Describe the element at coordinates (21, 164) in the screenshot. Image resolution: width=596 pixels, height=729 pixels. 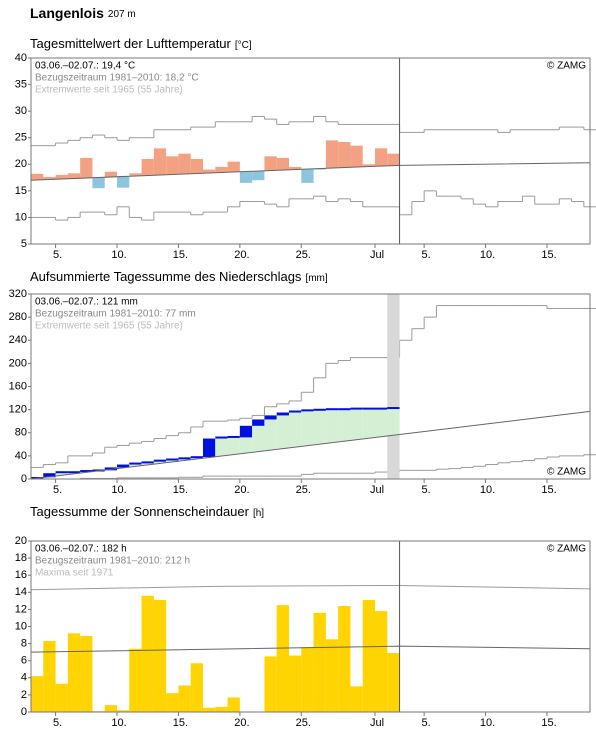
I see `y-tick-label: 20` at that location.